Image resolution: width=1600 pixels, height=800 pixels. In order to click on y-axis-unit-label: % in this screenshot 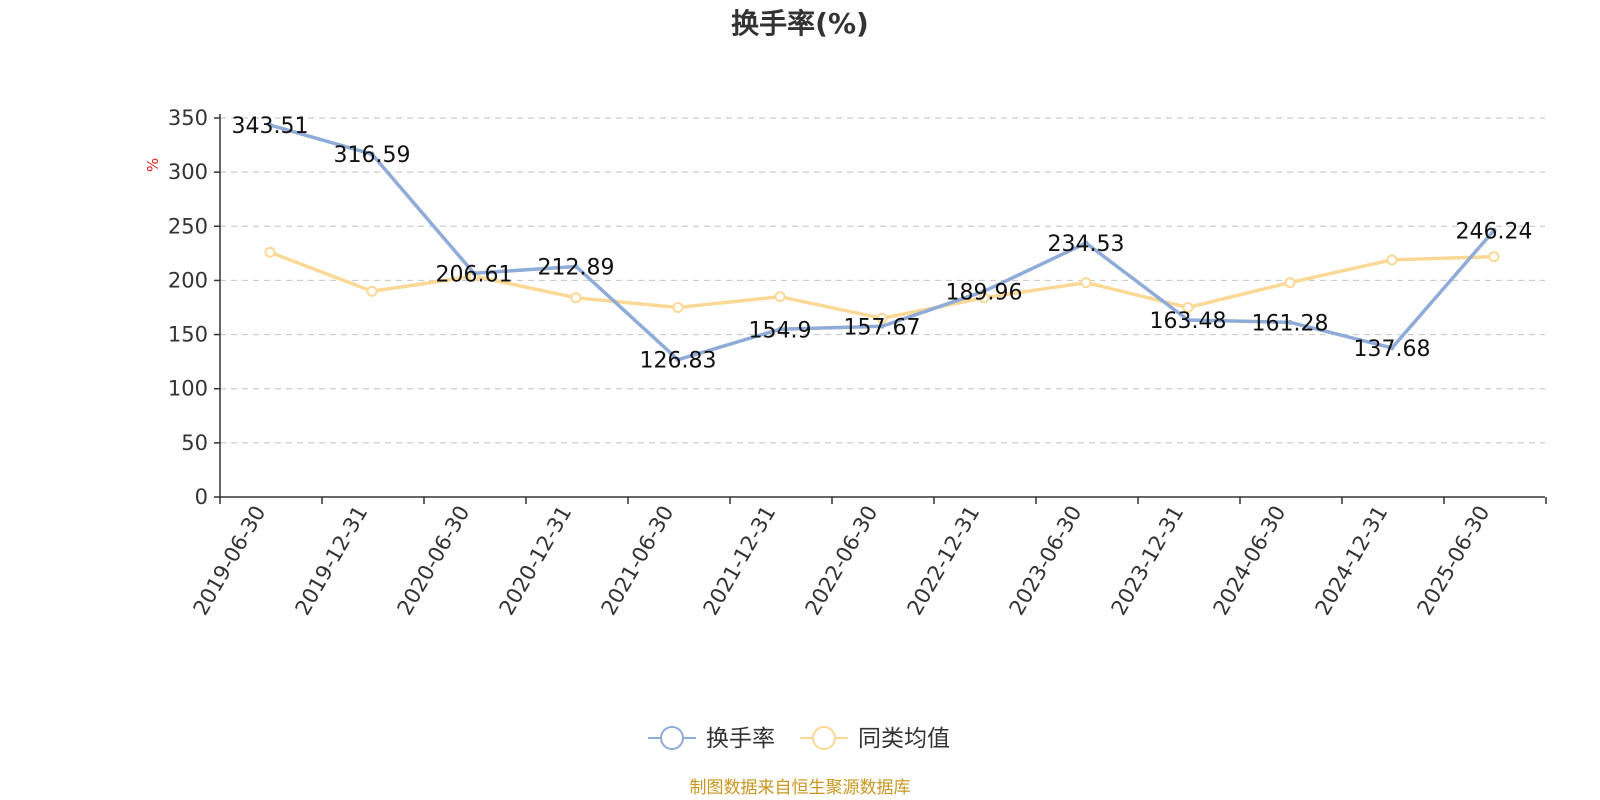, I will do `click(153, 165)`.